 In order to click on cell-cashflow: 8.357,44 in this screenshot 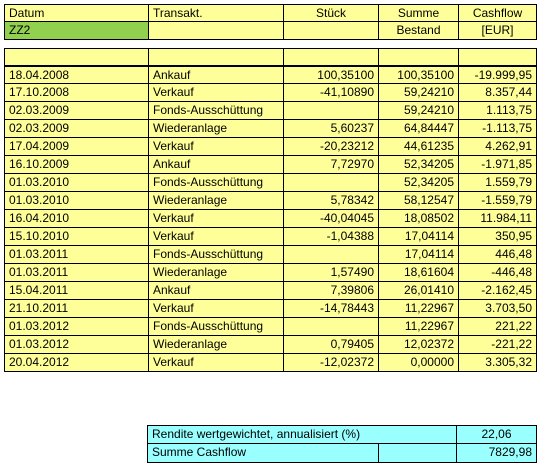, I will do `click(498, 93)`.